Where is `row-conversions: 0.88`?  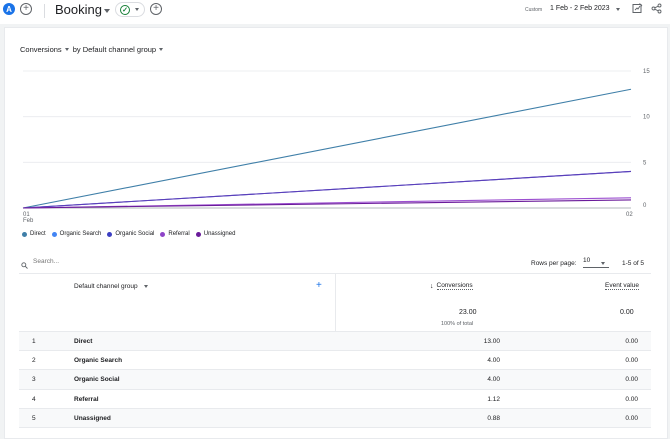 row-conversions: 0.88 is located at coordinates (493, 418).